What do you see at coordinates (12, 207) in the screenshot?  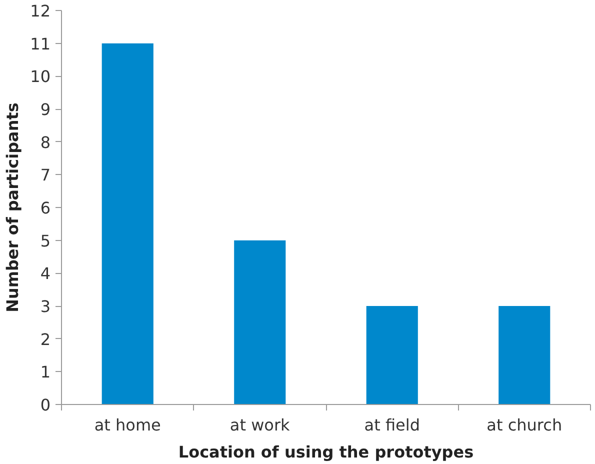 I see `y-axis-title: Number of participants` at bounding box center [12, 207].